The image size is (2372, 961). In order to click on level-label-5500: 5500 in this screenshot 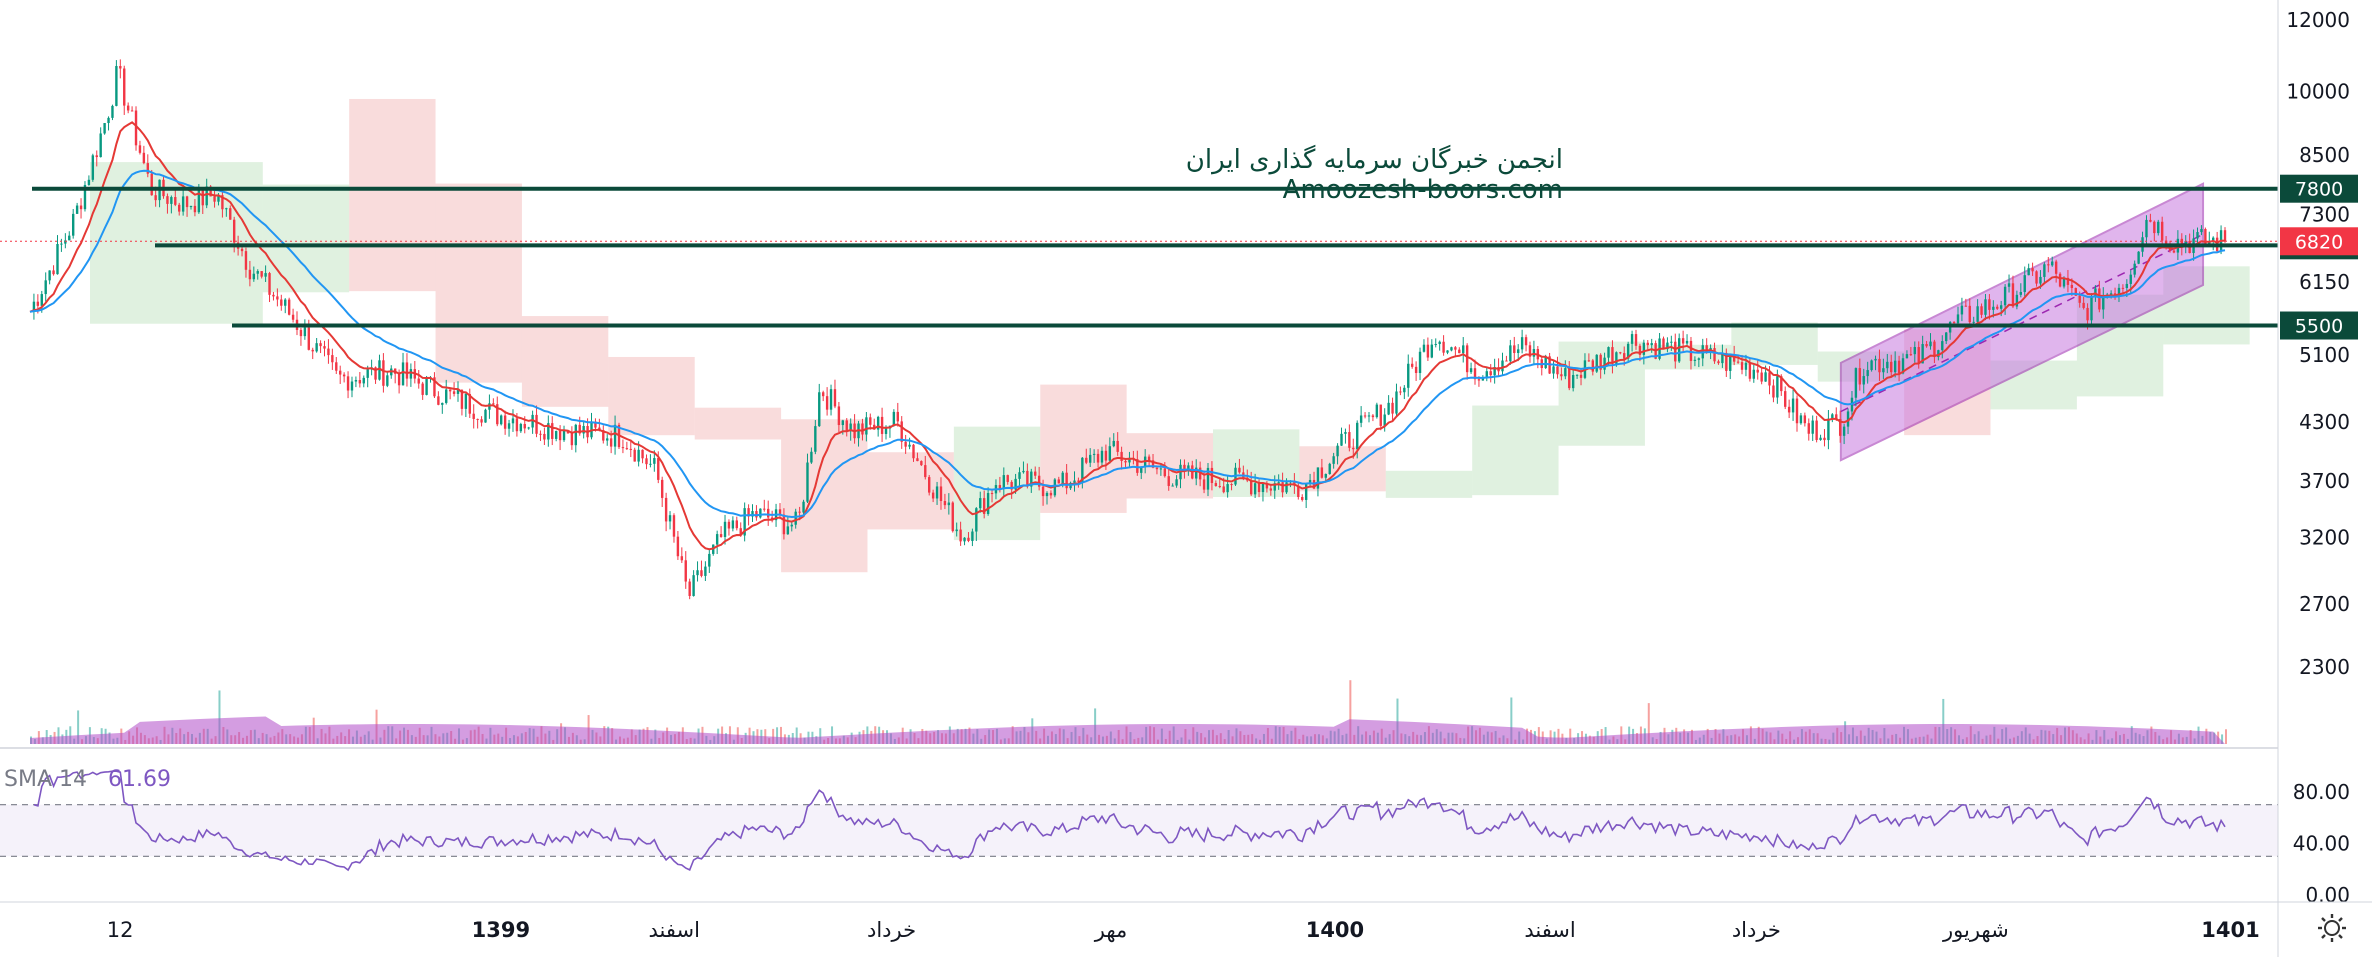, I will do `click(2319, 327)`.